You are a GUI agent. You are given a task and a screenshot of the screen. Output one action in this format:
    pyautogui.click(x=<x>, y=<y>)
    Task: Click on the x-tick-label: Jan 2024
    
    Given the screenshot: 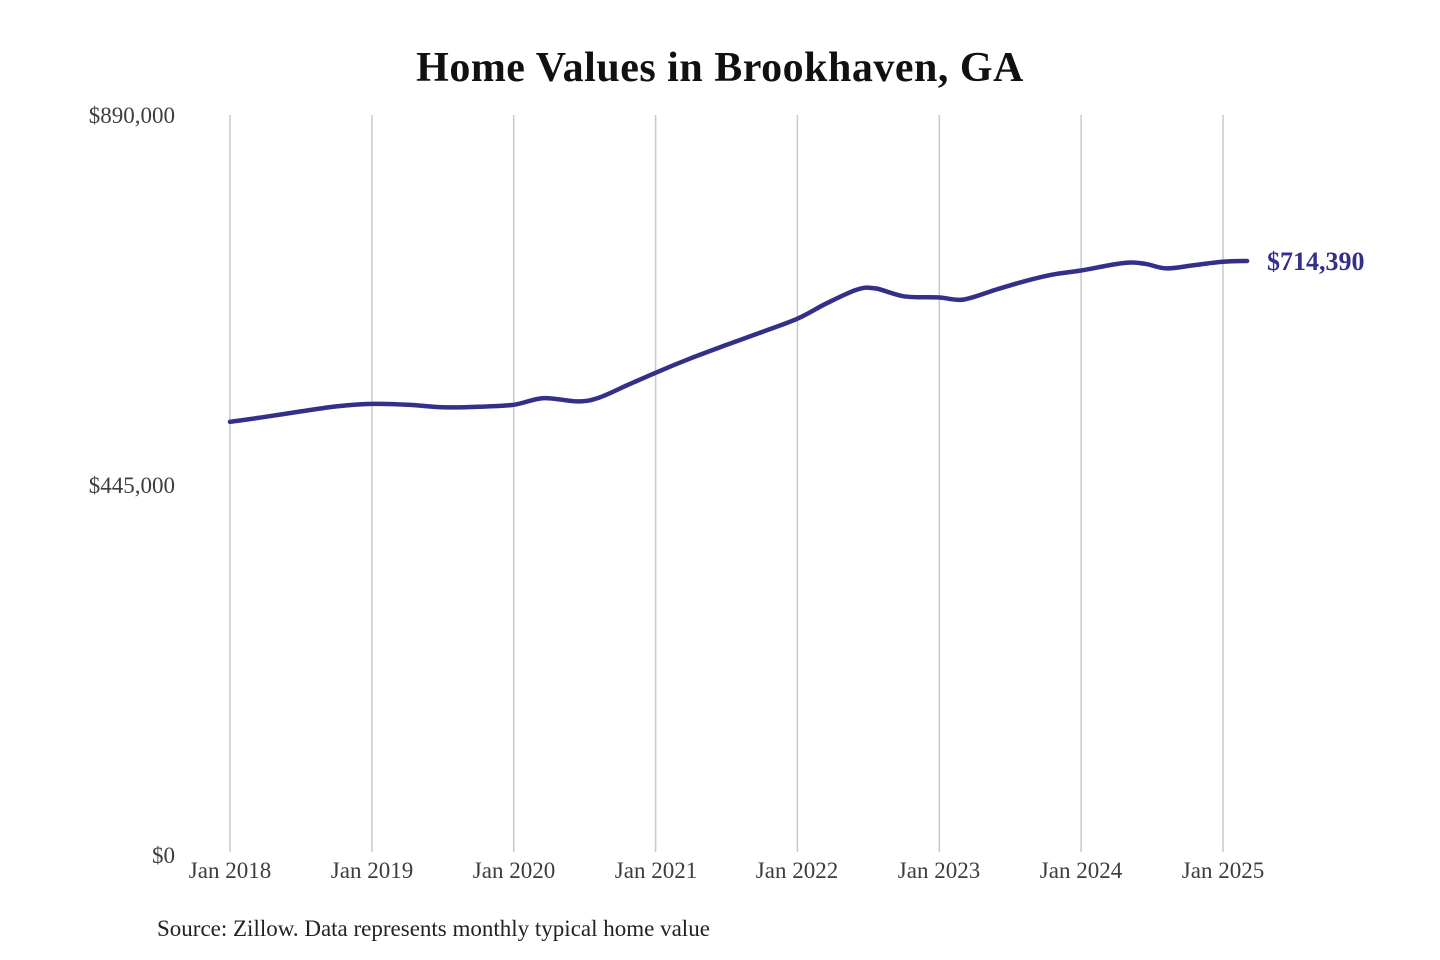 What is the action you would take?
    pyautogui.click(x=1081, y=870)
    